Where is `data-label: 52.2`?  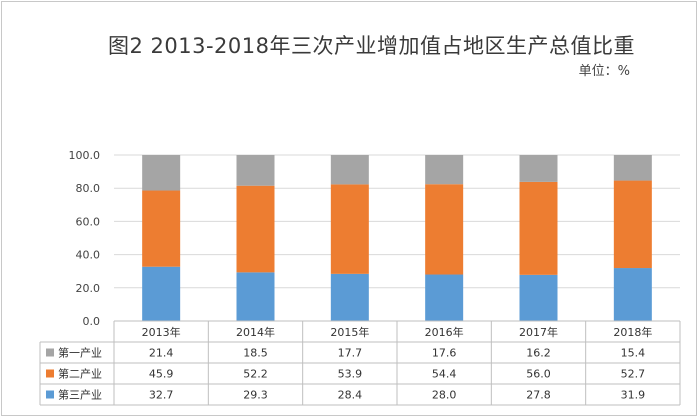 data-label: 52.2 is located at coordinates (255, 374).